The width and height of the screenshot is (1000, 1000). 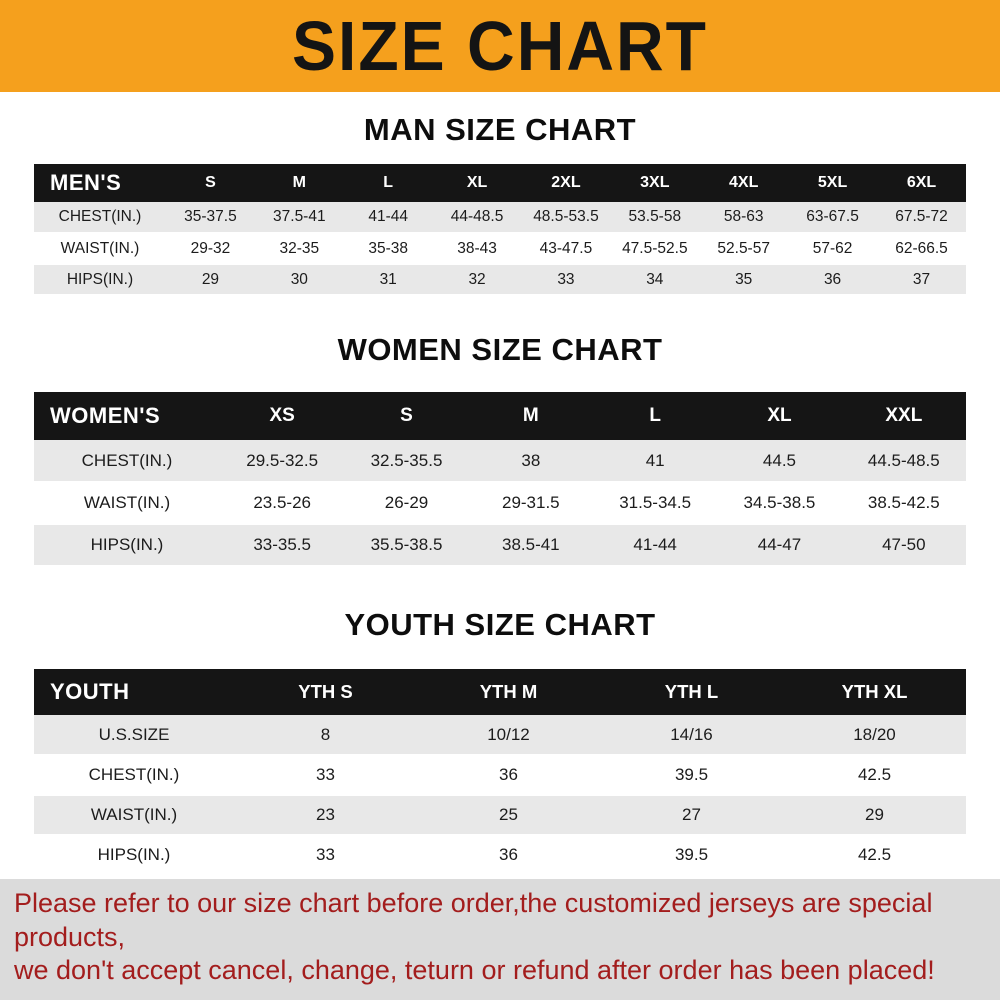 What do you see at coordinates (406, 544) in the screenshot?
I see `size-value-cell: 35.5-38.5` at bounding box center [406, 544].